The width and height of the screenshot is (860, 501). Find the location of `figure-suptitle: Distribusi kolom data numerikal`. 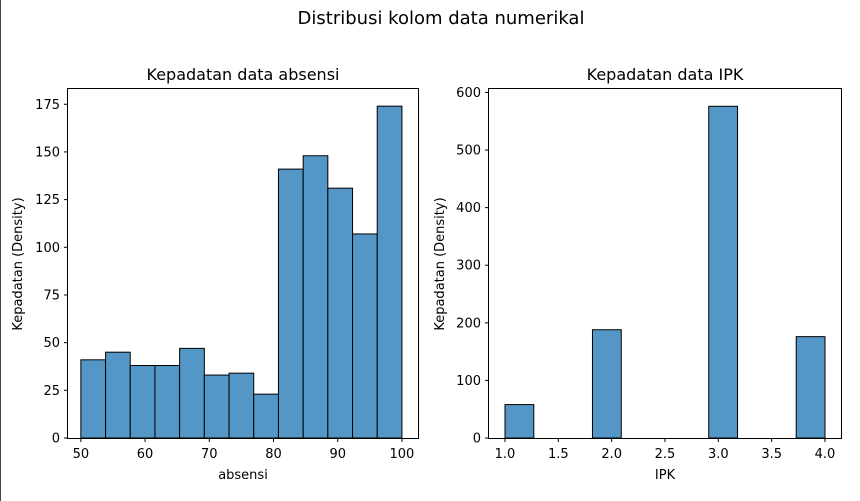

figure-suptitle: Distribusi kolom data numerikal is located at coordinates (441, 18).